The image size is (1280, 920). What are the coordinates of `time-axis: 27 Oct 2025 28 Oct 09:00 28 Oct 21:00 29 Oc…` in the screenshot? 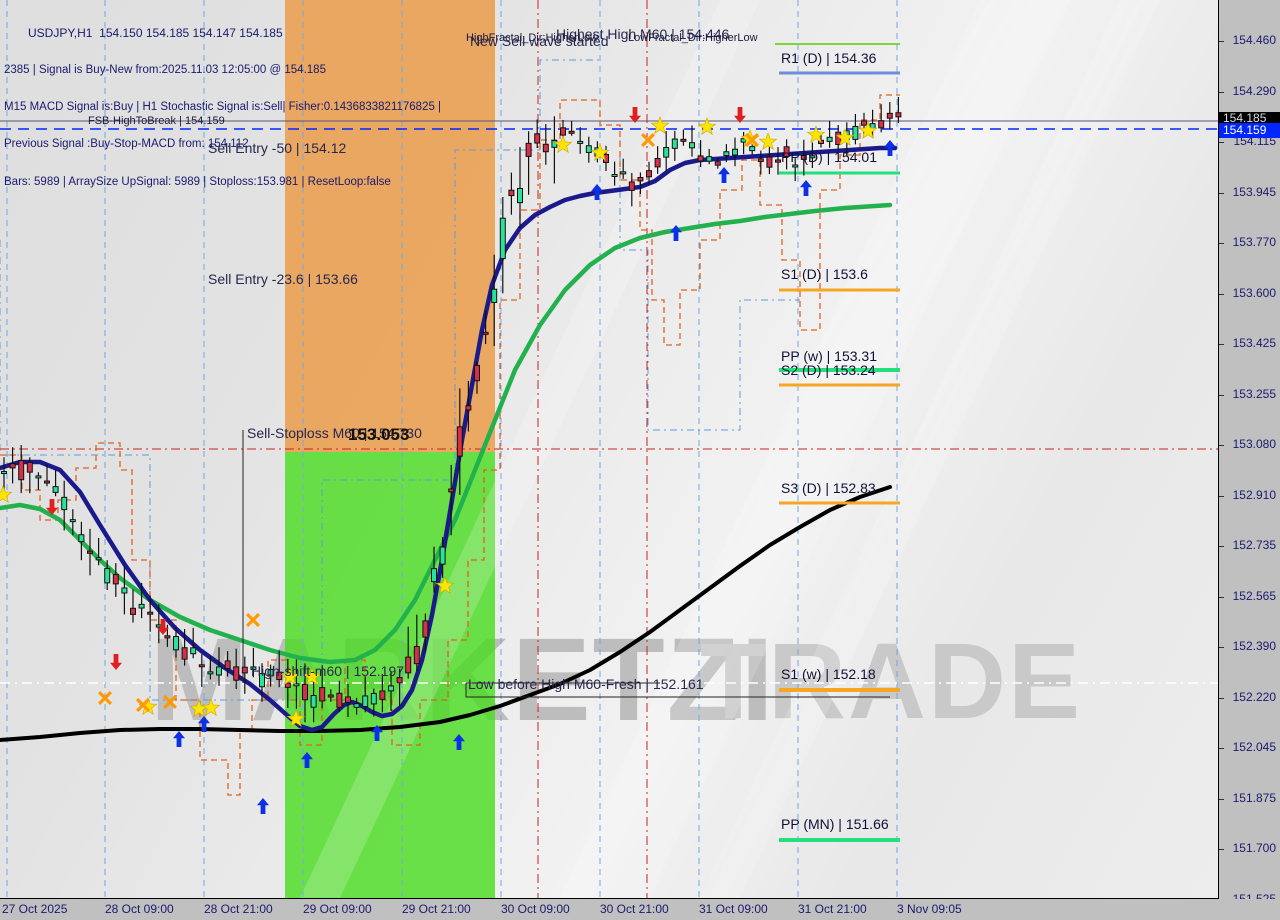 It's located at (640, 909).